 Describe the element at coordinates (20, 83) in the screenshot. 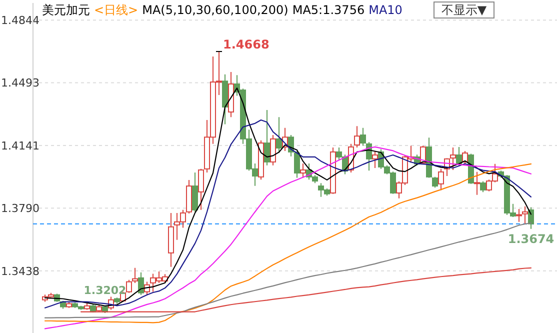

I see `y-tick-label: 1.4493` at that location.